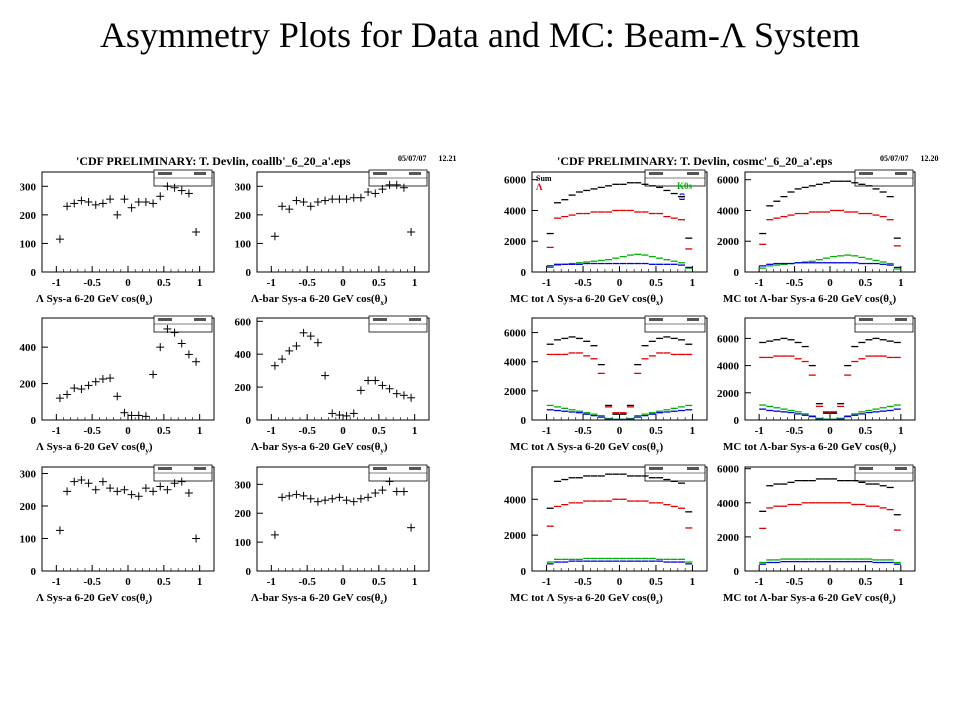 The image size is (960, 720). Describe the element at coordinates (809, 448) in the screenshot. I see `x-axis-label: MC tot Λ-bar Sys-a 6-20 GeV cos(θy)` at that location.